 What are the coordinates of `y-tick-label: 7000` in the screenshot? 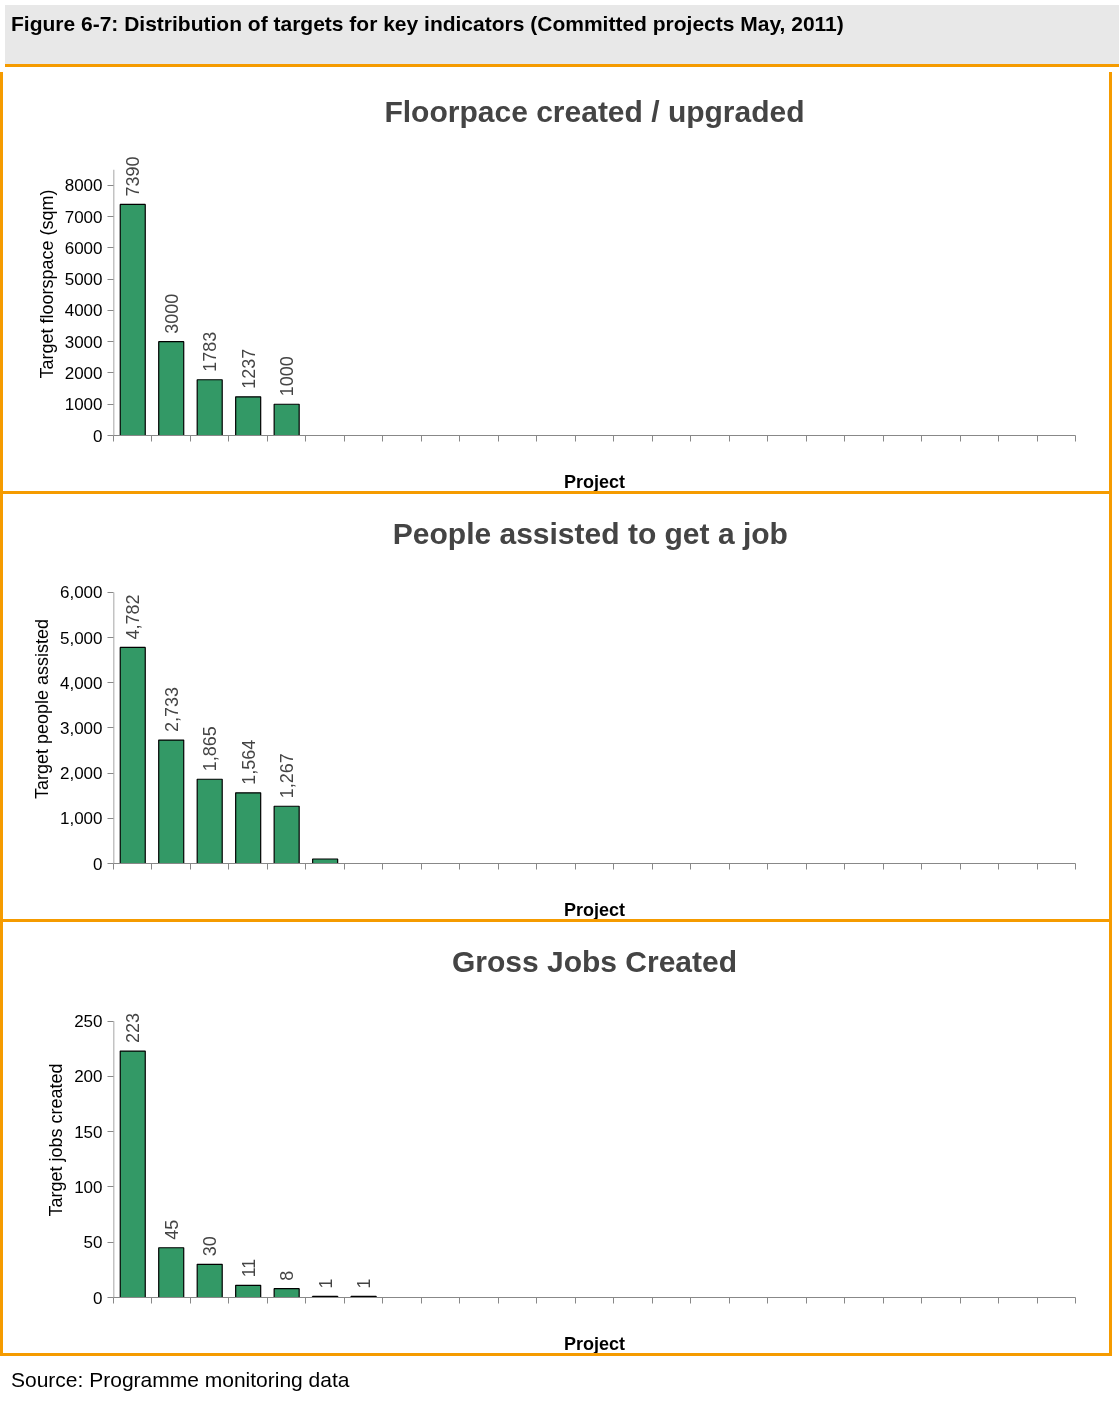 It's located at (83, 217).